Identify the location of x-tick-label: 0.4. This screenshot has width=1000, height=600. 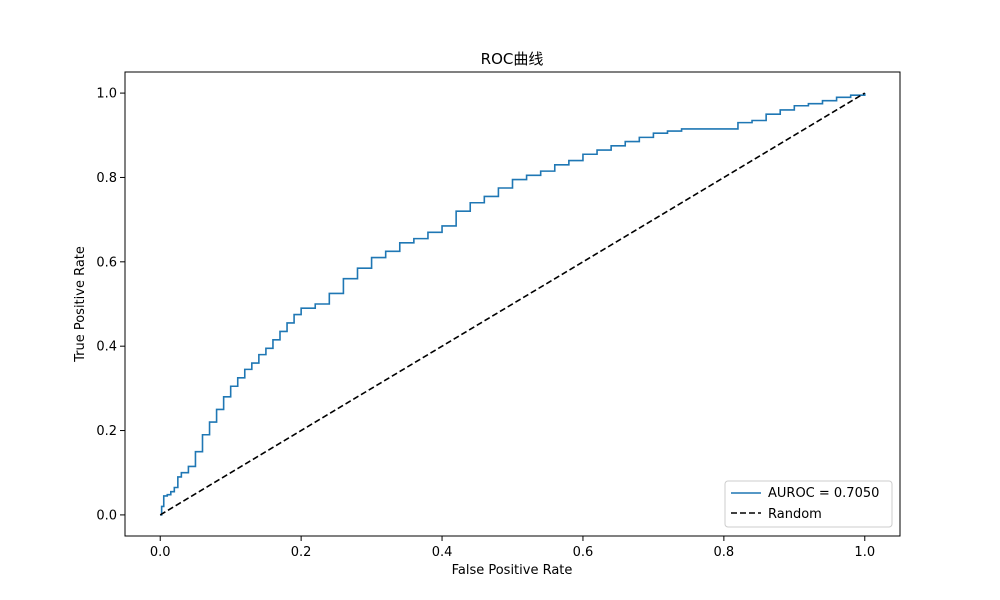
(442, 552).